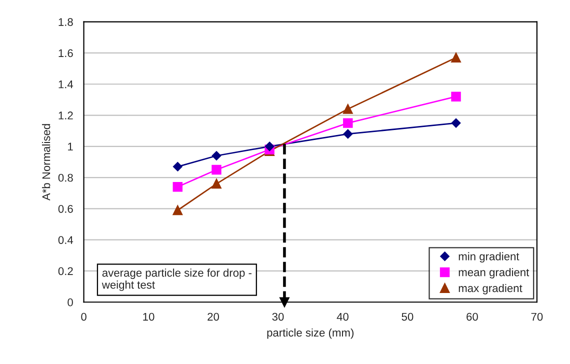 The image size is (570, 364). What do you see at coordinates (83, 316) in the screenshot?
I see `x-tick-label: 0` at bounding box center [83, 316].